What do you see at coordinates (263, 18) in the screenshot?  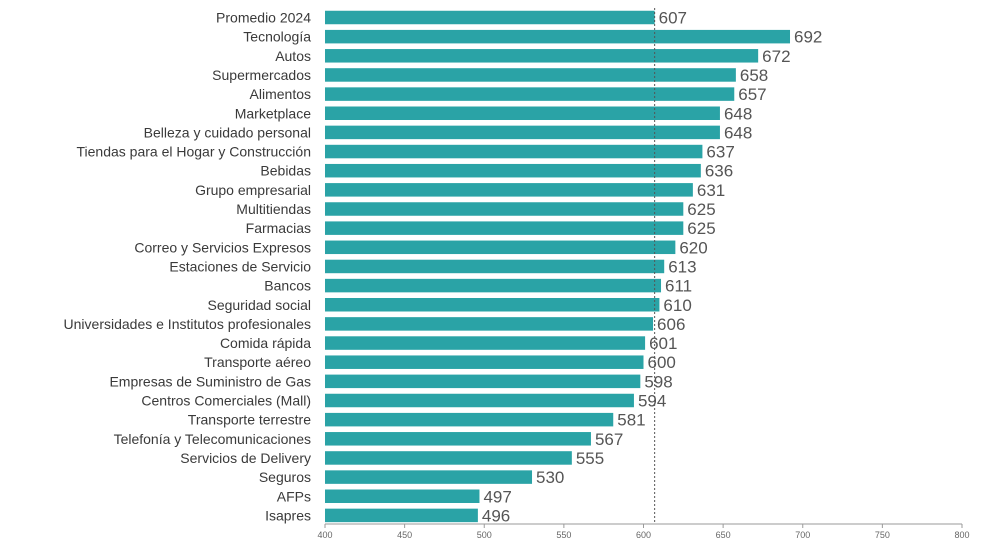 I see `category-label: Promedio 2024` at bounding box center [263, 18].